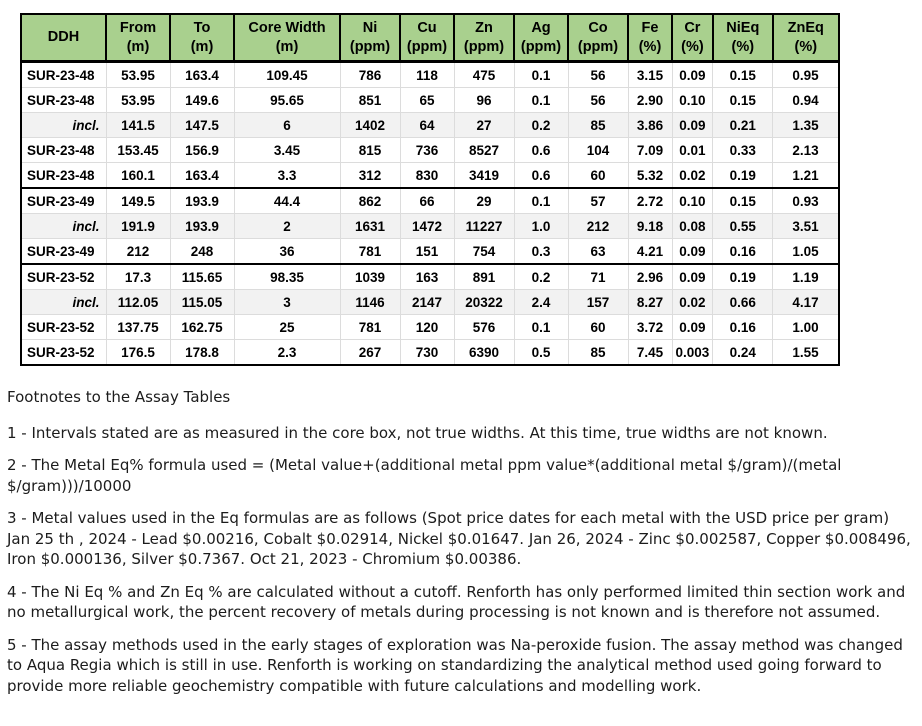  Describe the element at coordinates (484, 226) in the screenshot. I see `value-cell: 11227` at that location.